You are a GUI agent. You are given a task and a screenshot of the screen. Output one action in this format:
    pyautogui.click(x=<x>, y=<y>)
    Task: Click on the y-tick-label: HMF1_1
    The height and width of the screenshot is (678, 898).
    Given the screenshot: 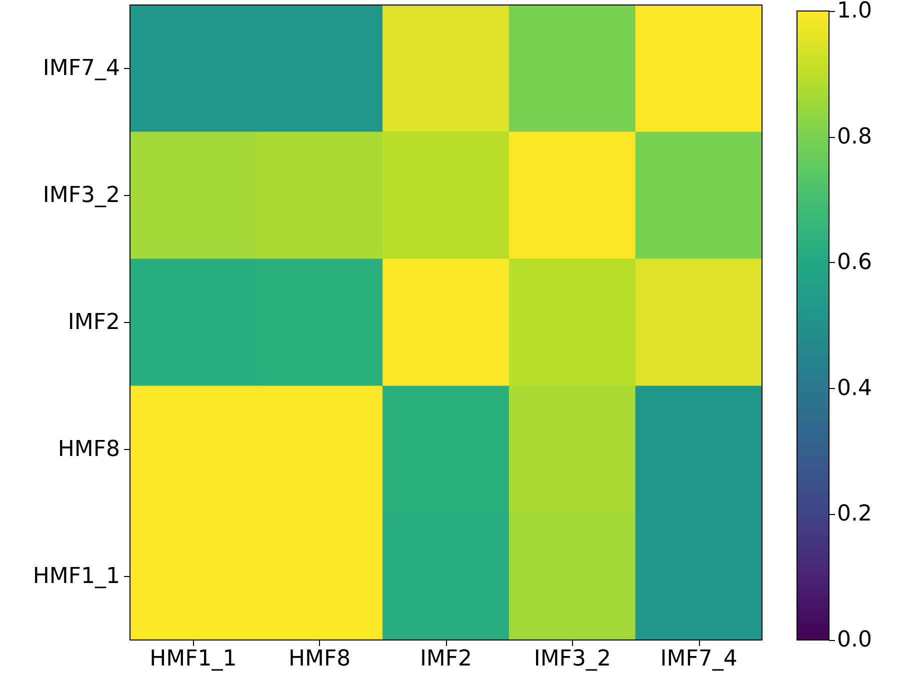 What is the action you would take?
    pyautogui.click(x=76, y=576)
    